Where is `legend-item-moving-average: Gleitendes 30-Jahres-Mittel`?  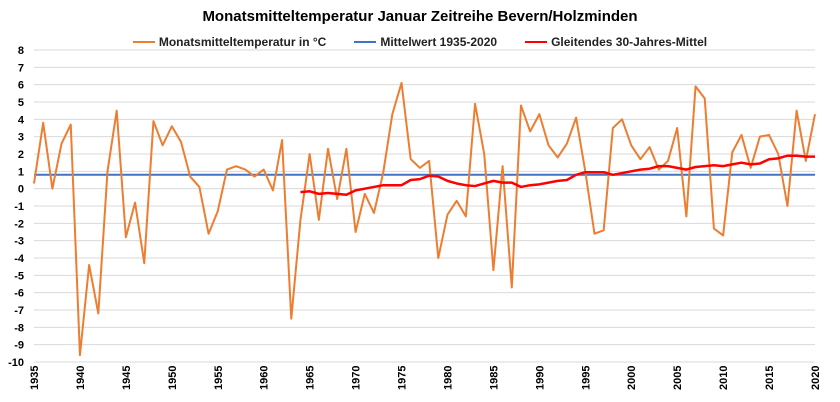
legend-item-moving-average: Gleitendes 30-Jahres-Mittel is located at coordinates (616, 42).